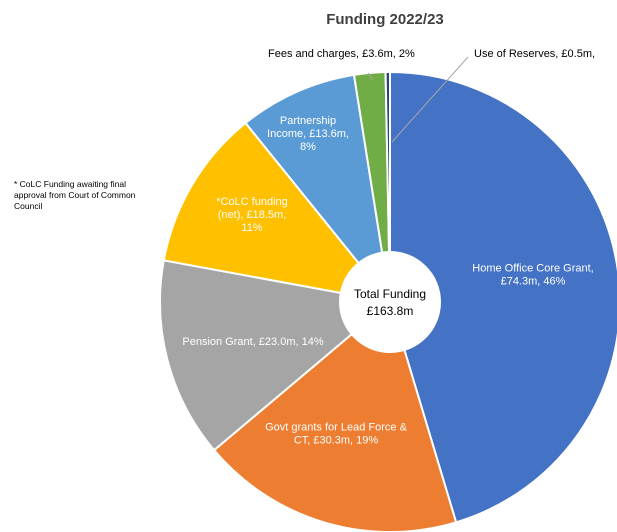 The height and width of the screenshot is (532, 617). What do you see at coordinates (534, 54) in the screenshot?
I see `slice-data-label: Use of Reserves, £0.5m,` at bounding box center [534, 54].